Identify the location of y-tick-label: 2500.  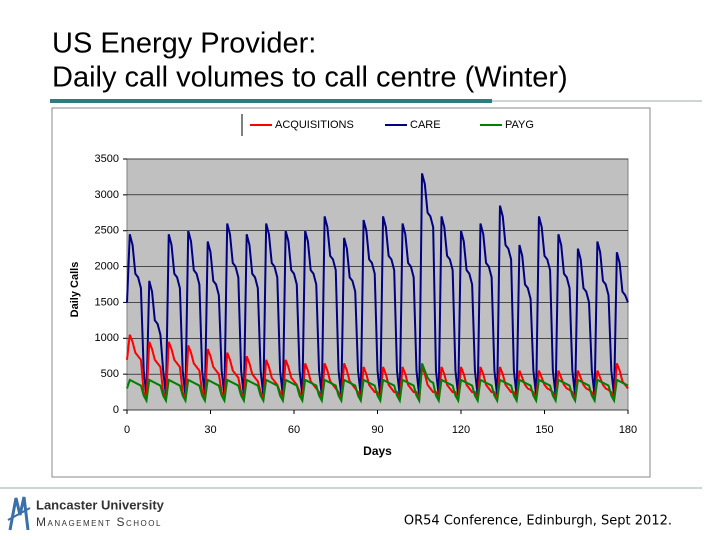
(107, 231).